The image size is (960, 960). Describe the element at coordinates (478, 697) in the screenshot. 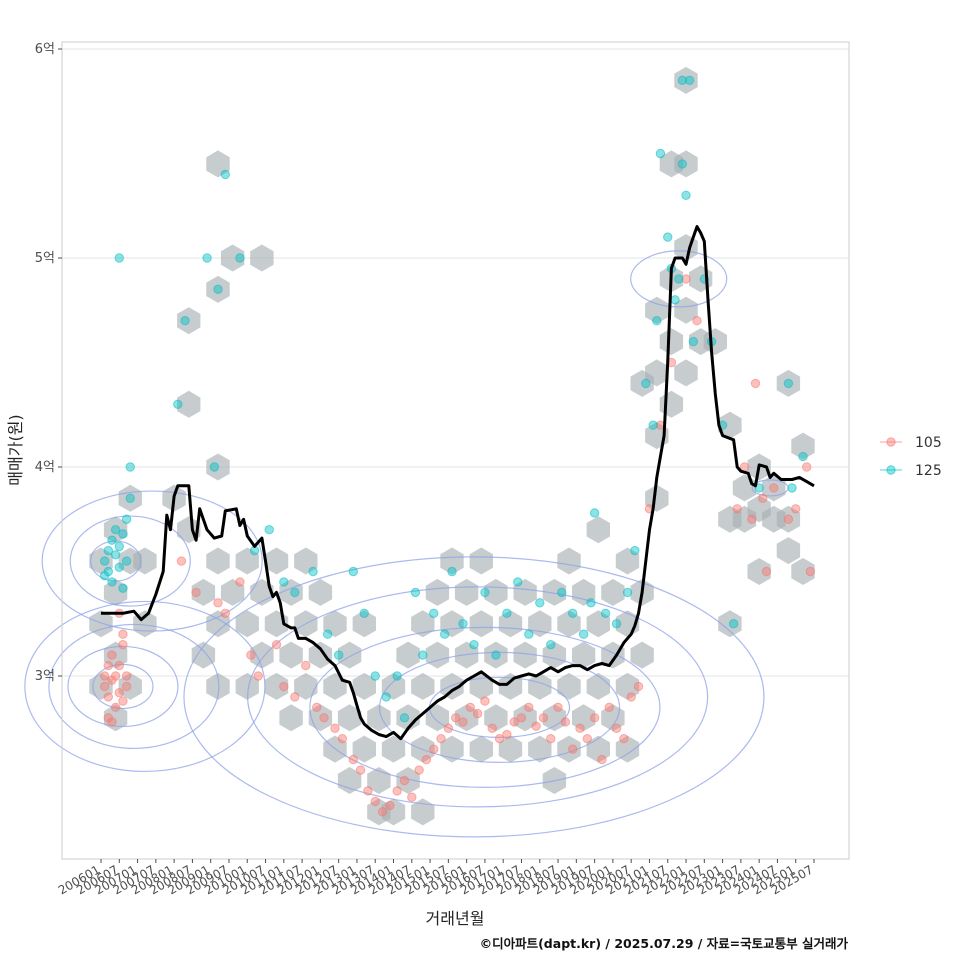

I see `density-contour` at that location.